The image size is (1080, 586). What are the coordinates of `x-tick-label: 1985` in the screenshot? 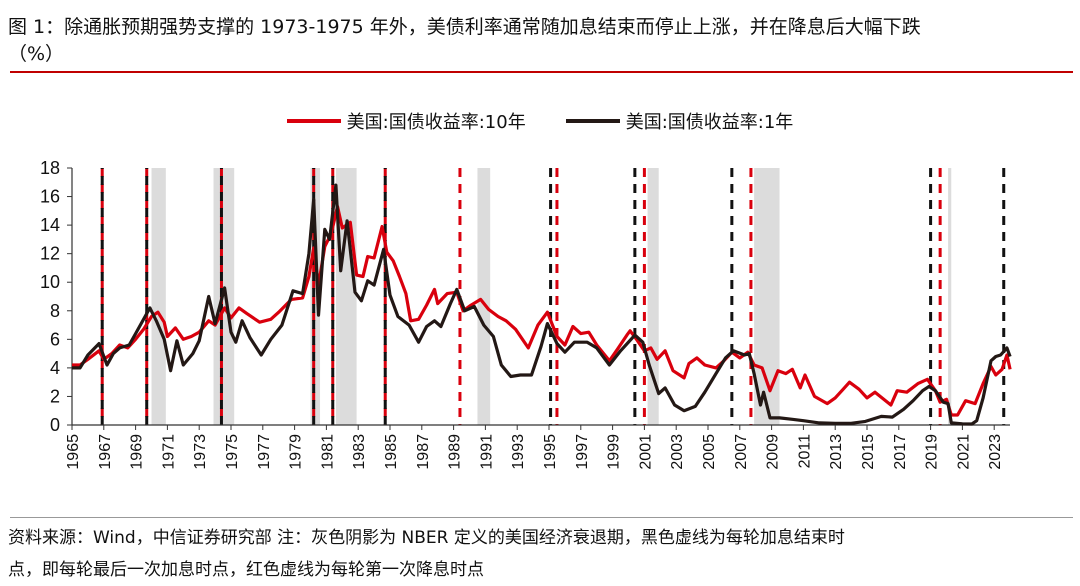 It's located at (391, 452).